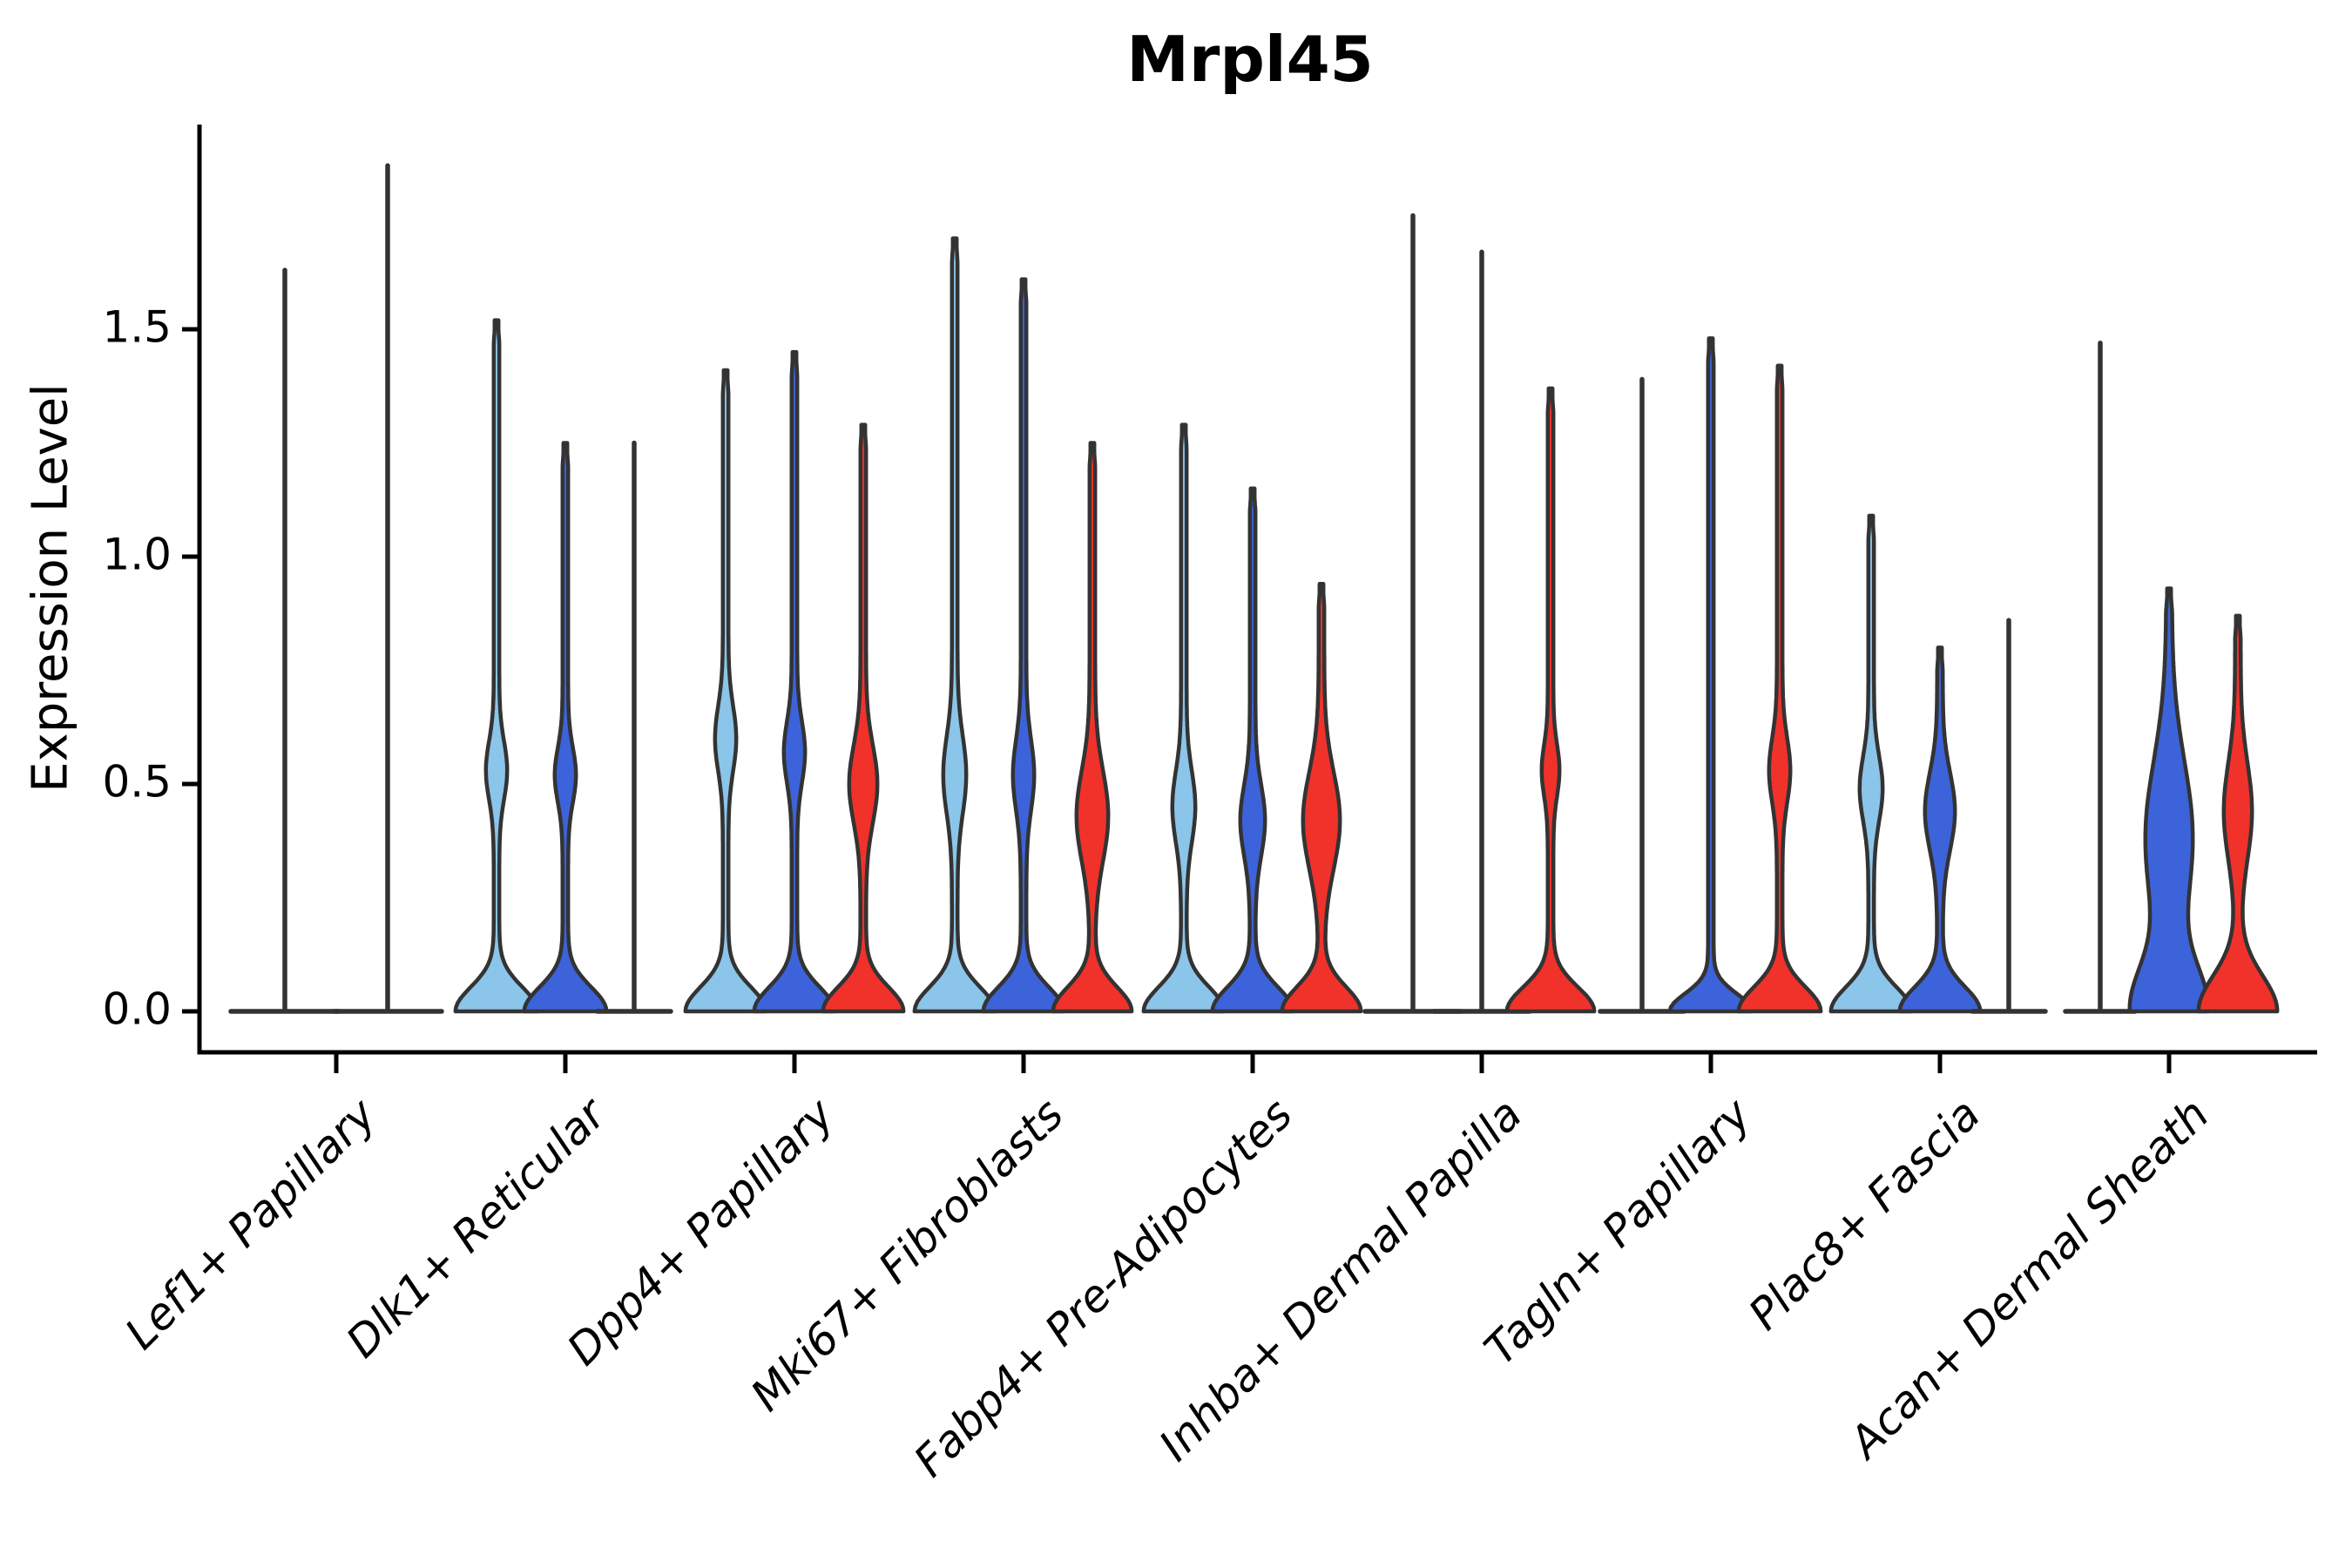 The height and width of the screenshot is (1568, 2352). What do you see at coordinates (137, 782) in the screenshot?
I see `y-tick-label: 0.5` at bounding box center [137, 782].